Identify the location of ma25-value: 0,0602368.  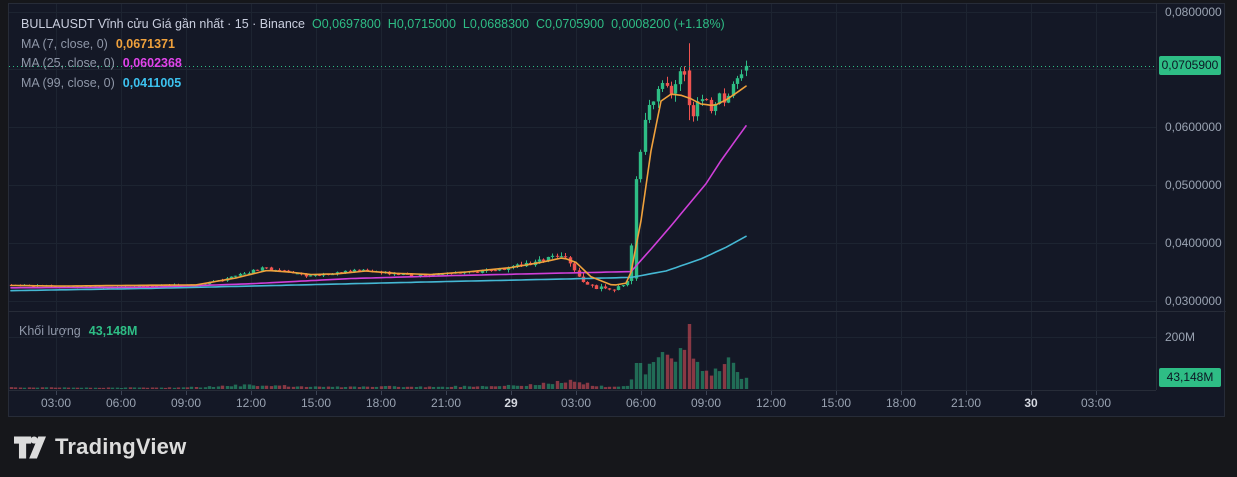
(152, 63).